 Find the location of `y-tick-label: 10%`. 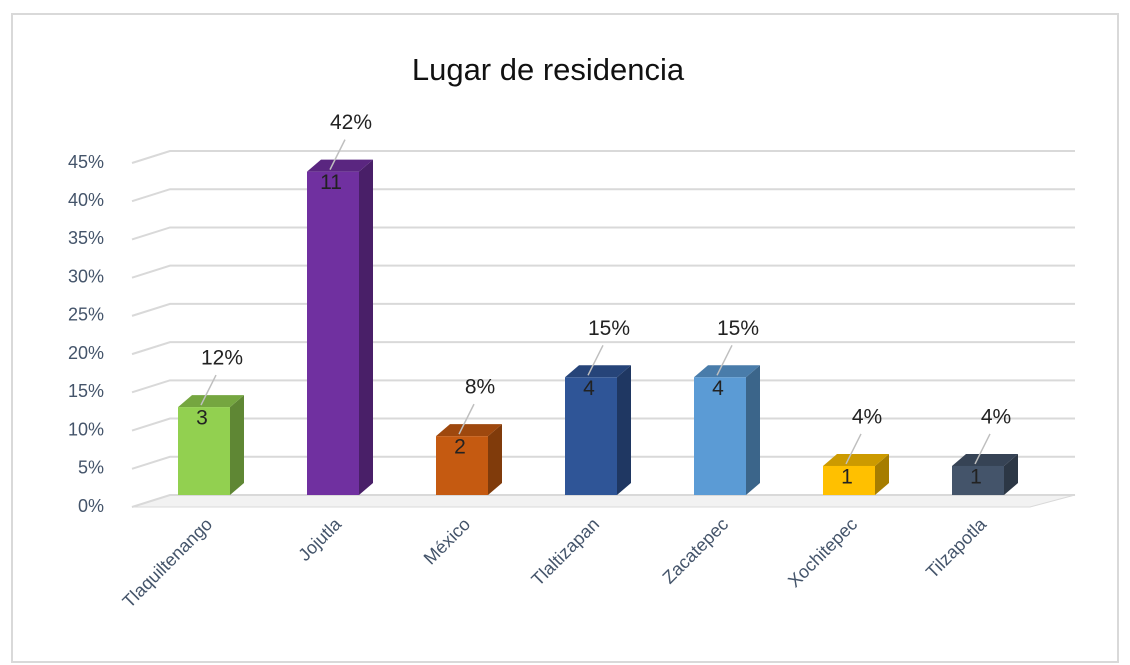

y-tick-label: 10% is located at coordinates (86, 429).